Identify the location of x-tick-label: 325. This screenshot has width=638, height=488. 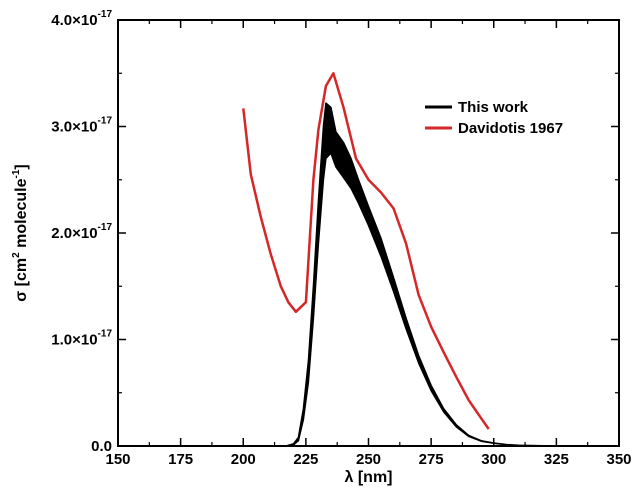
(556, 459).